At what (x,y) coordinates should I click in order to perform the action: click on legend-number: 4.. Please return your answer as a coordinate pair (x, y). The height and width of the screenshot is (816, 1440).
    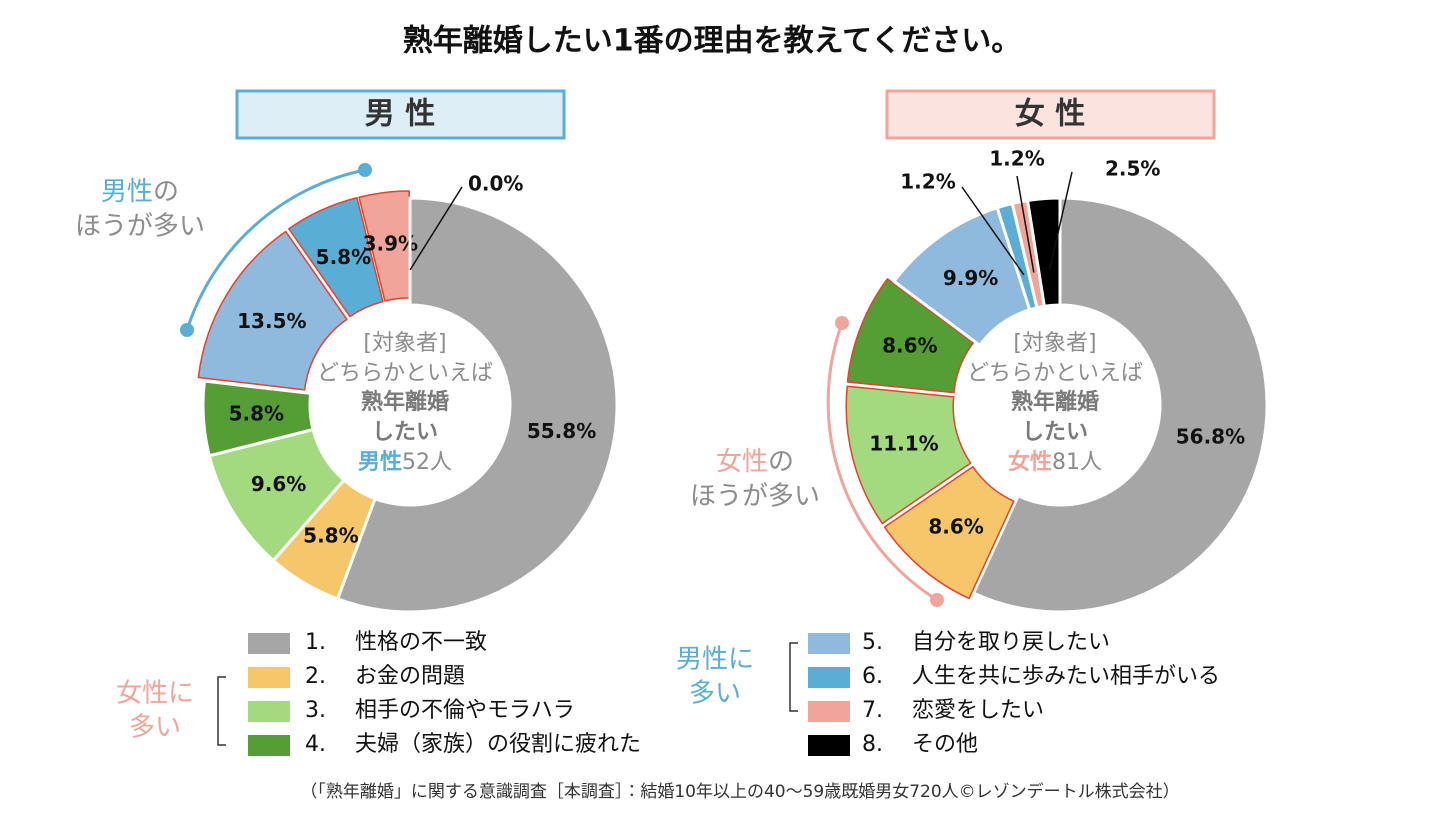
    Looking at the image, I should click on (315, 744).